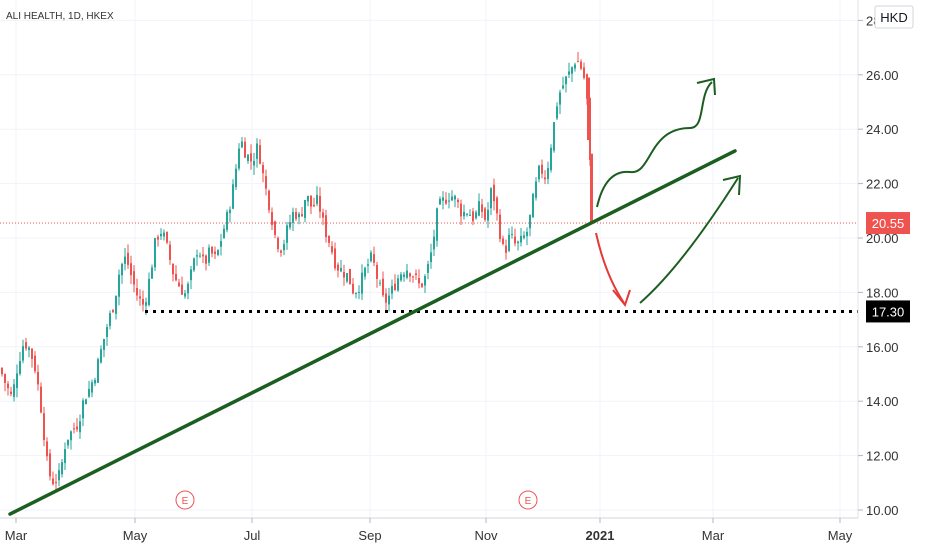 The width and height of the screenshot is (932, 550). What do you see at coordinates (252, 535) in the screenshot?
I see `x-tick-label: Jul` at bounding box center [252, 535].